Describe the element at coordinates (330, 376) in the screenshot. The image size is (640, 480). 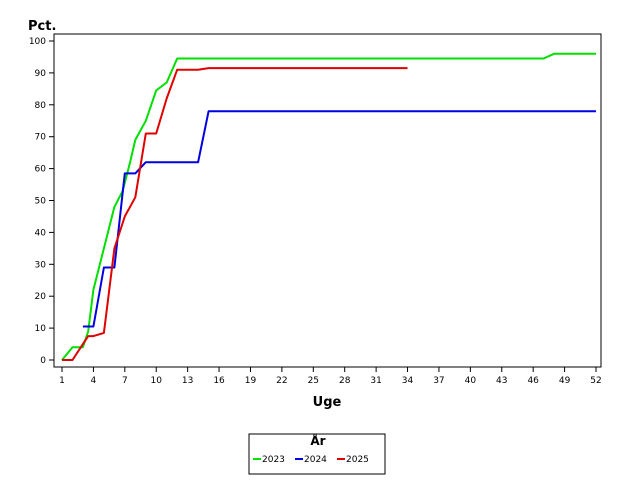
I see `x-axis: 1 4 7 10 13 16 19 22 25 28 31 34 37 40 43 46 49 52` at that location.